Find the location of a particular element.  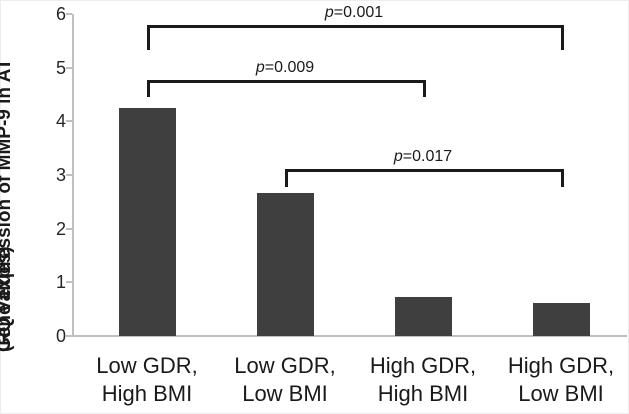

y-tick-label: 6 is located at coordinates (60, 13).